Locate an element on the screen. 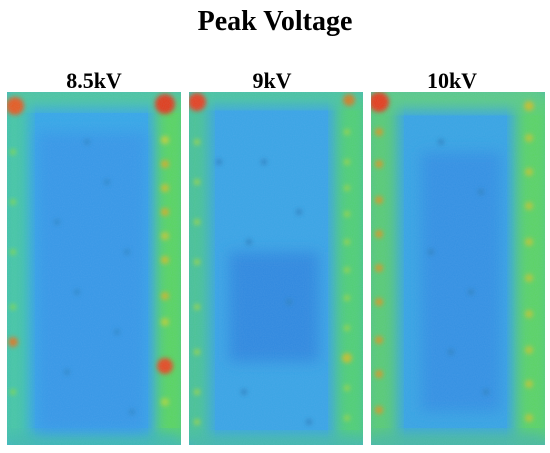 This screenshot has width=550, height=453. panel-label-10kv: 10kV is located at coordinates (452, 80).